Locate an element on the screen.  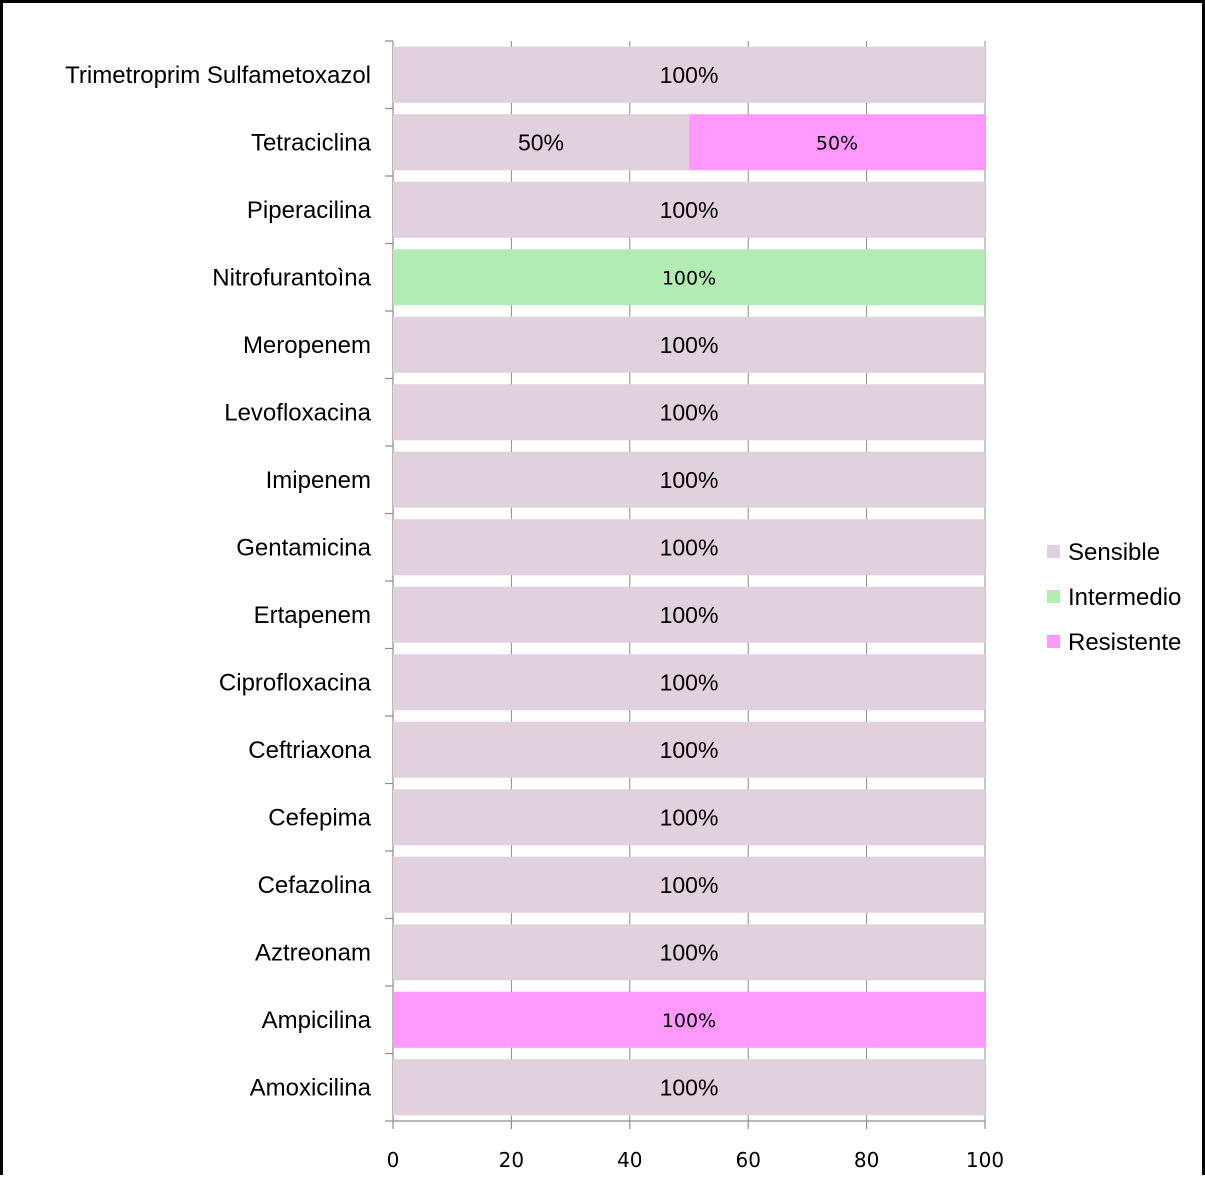
category-label-gentamicina: Gentamicina is located at coordinates (303, 547).